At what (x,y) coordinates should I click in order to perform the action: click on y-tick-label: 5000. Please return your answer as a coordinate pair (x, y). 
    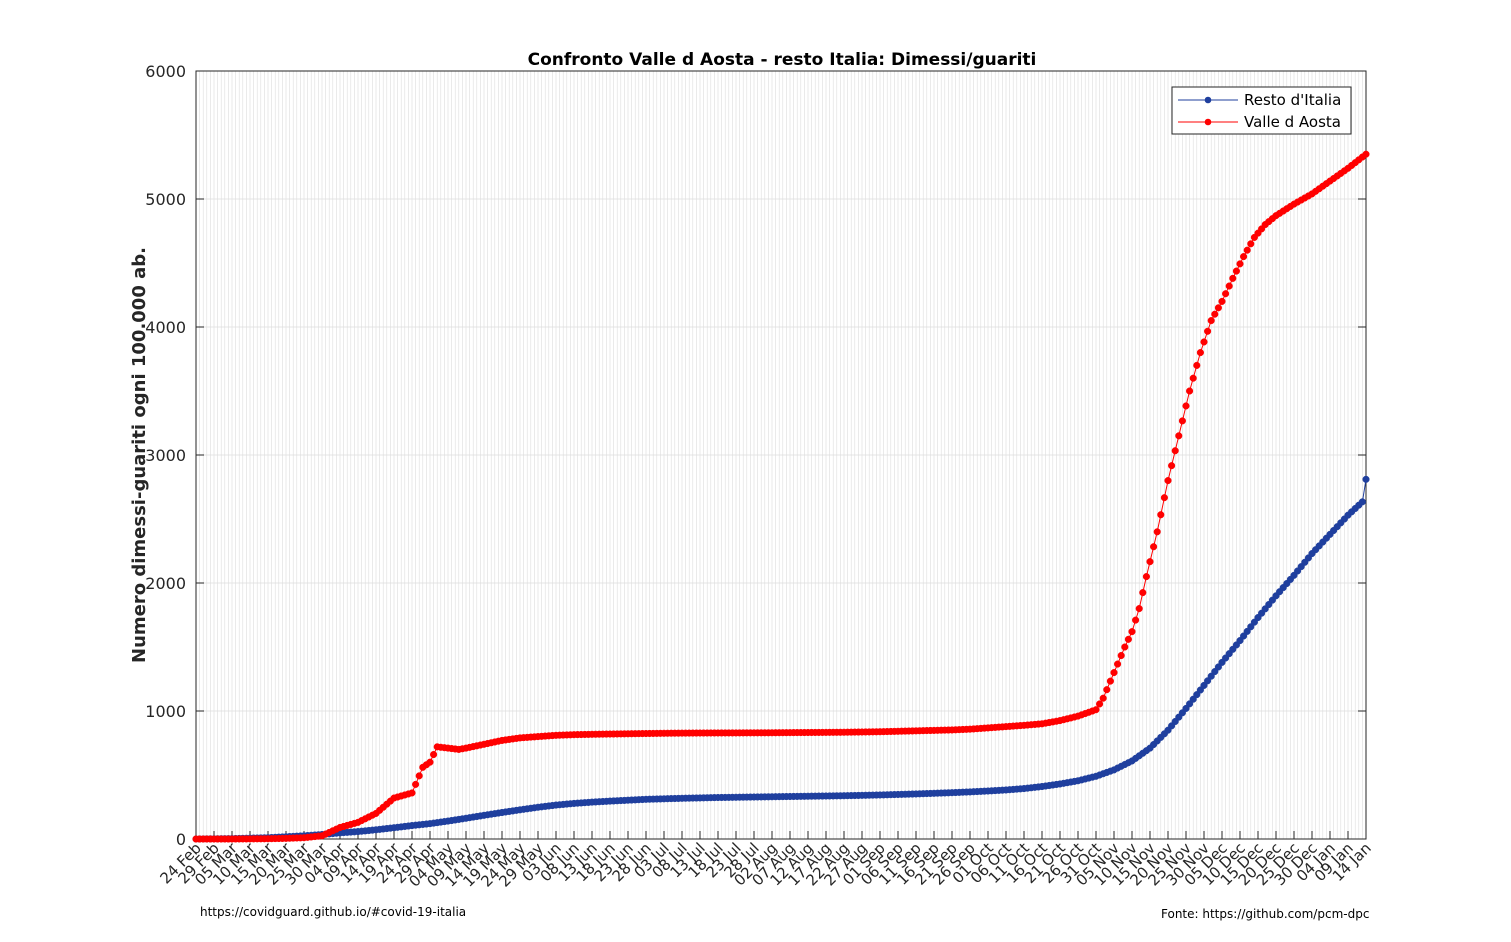
    Looking at the image, I should click on (165, 199).